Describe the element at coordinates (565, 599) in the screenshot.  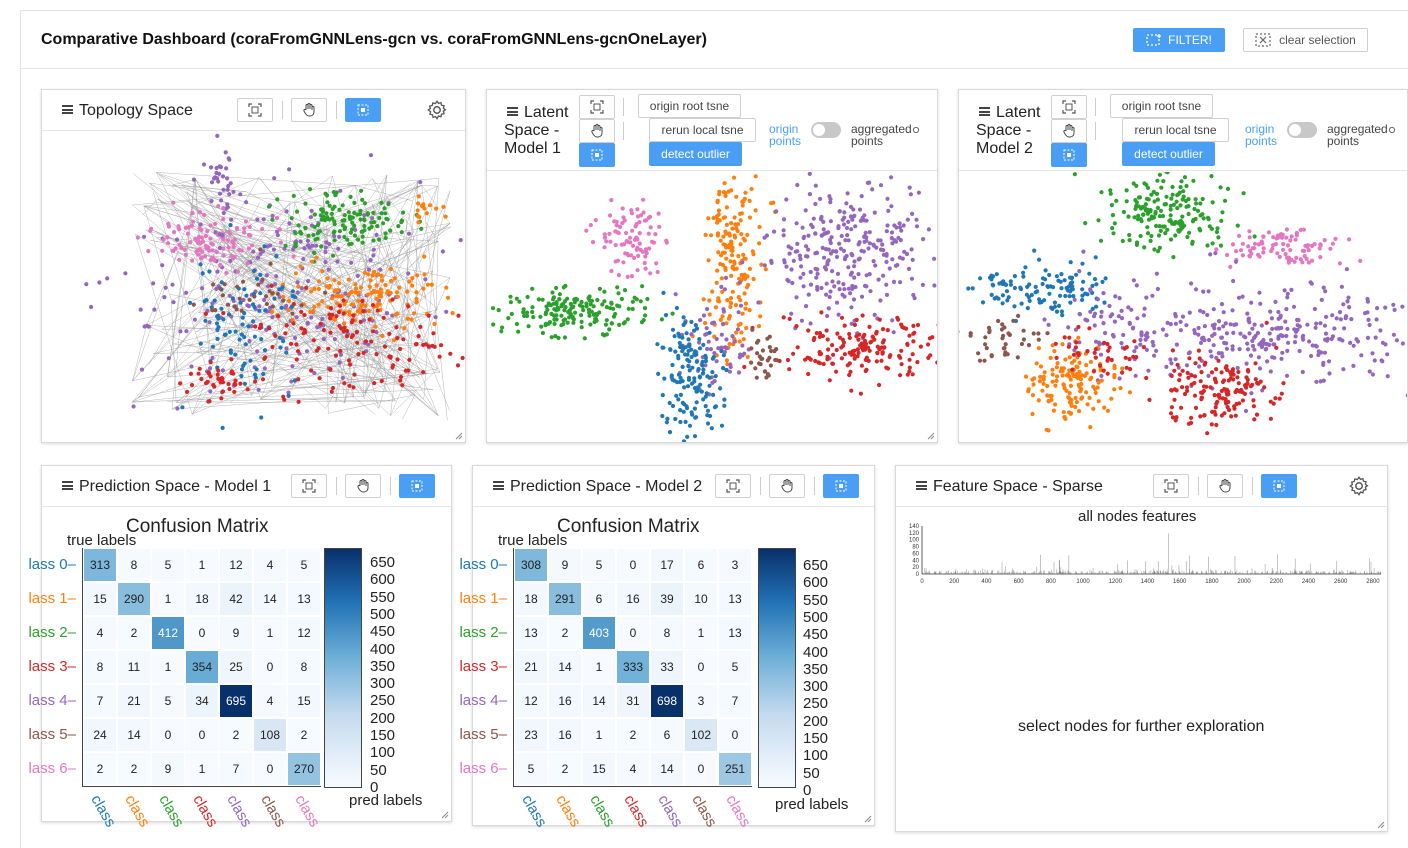
I see `matrix-cell: 291` at that location.